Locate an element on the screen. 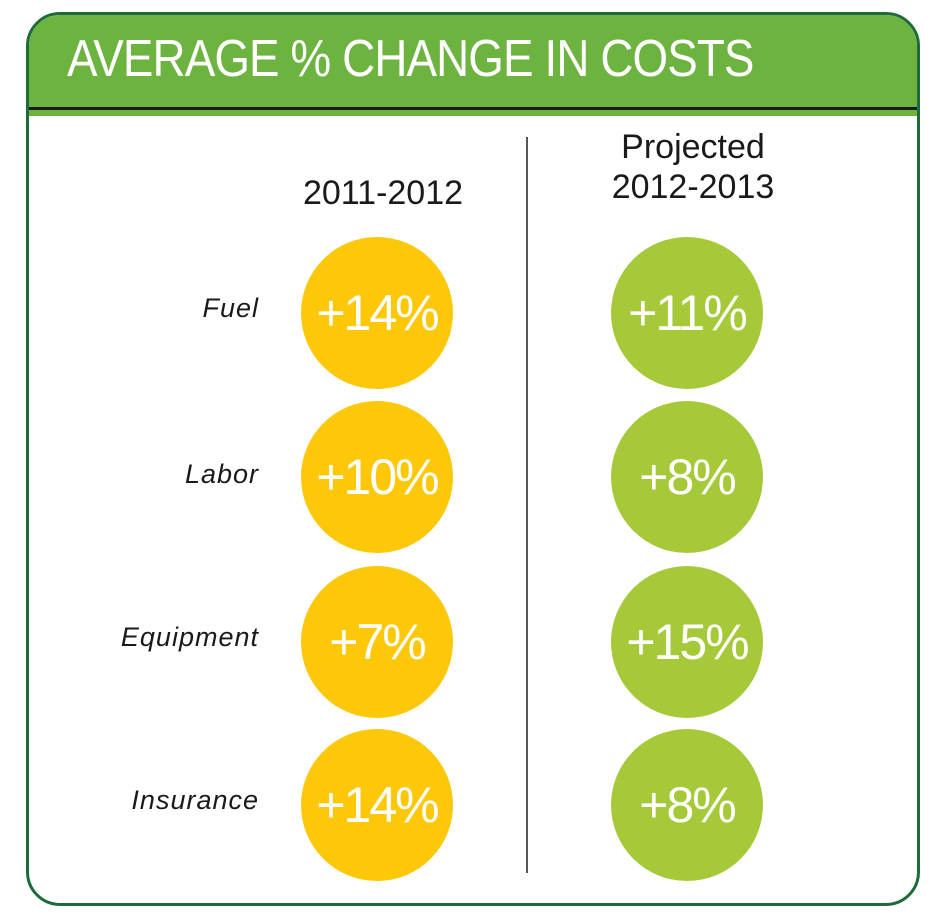 The height and width of the screenshot is (924, 948). row-label-insurance: Insurance is located at coordinates (195, 800).